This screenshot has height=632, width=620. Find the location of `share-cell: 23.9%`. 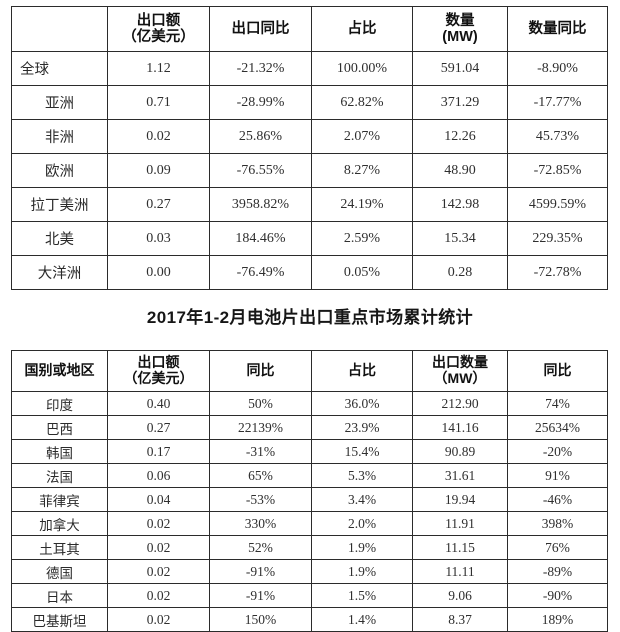

share-cell: 23.9% is located at coordinates (362, 427).